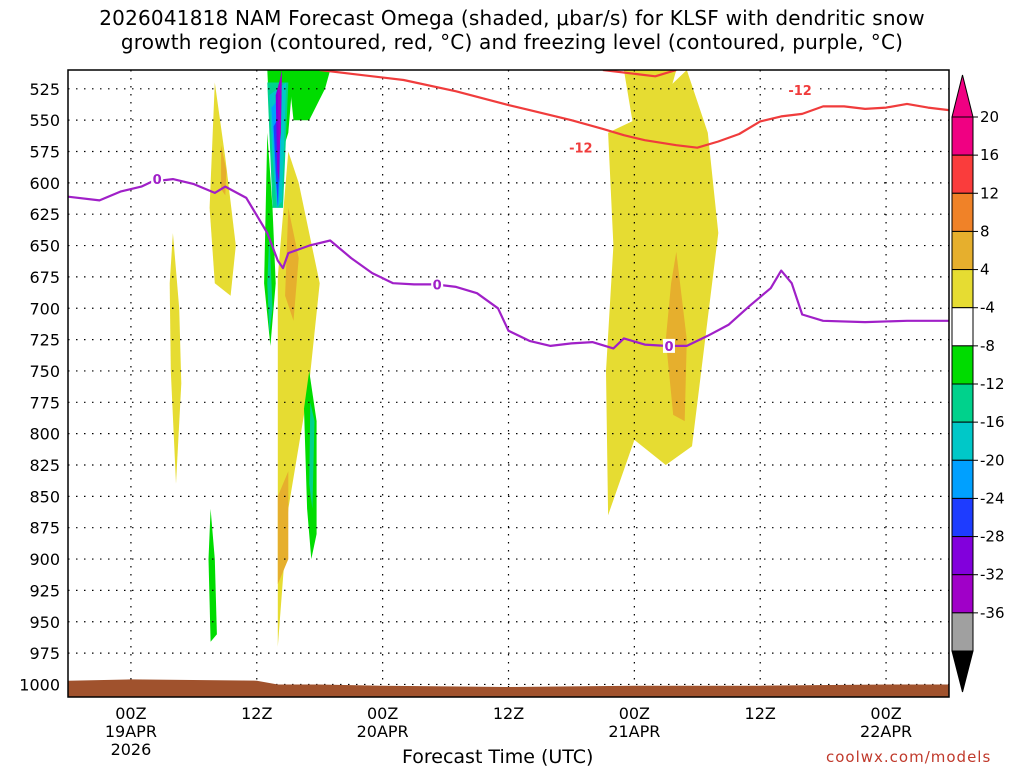 The image size is (1024, 768). I want to click on y-tick-label: 575, so click(44, 152).